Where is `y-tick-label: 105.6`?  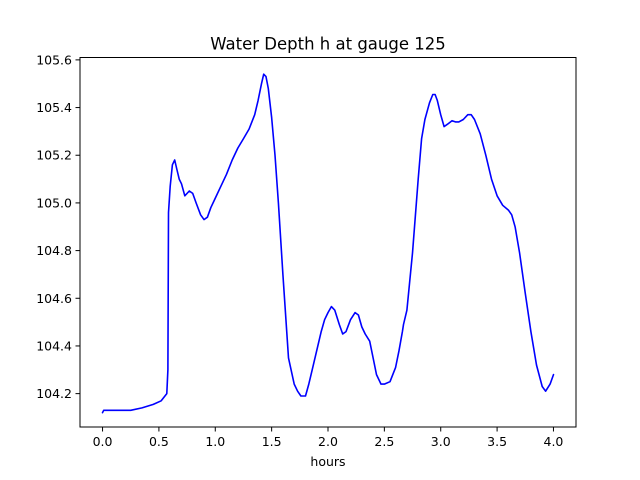
y-tick-label: 105.6 is located at coordinates (54, 59).